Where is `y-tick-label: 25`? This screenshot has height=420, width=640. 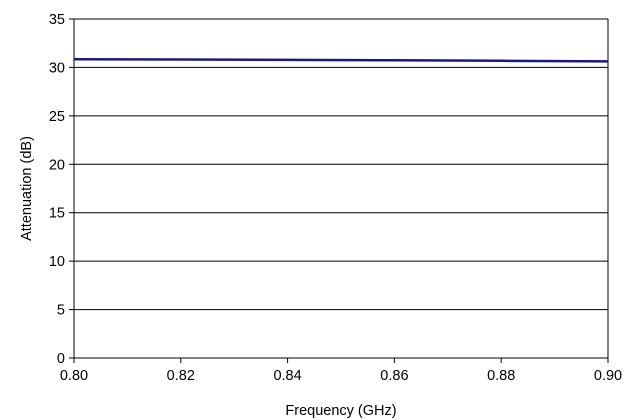
y-tick-label: 25 is located at coordinates (57, 117).